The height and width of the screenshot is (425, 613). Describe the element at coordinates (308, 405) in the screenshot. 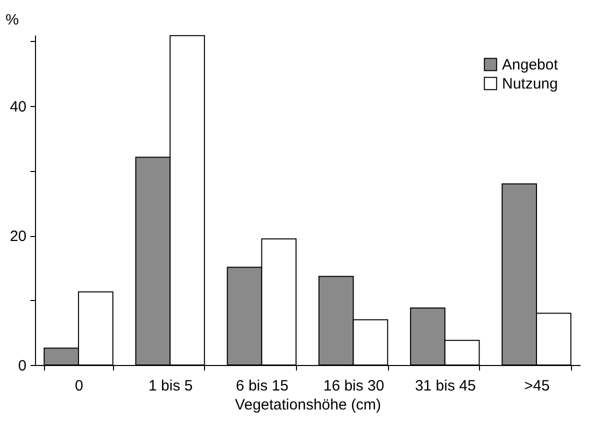

I see `x-axis-title: Vegetationshöhe (cm)` at that location.